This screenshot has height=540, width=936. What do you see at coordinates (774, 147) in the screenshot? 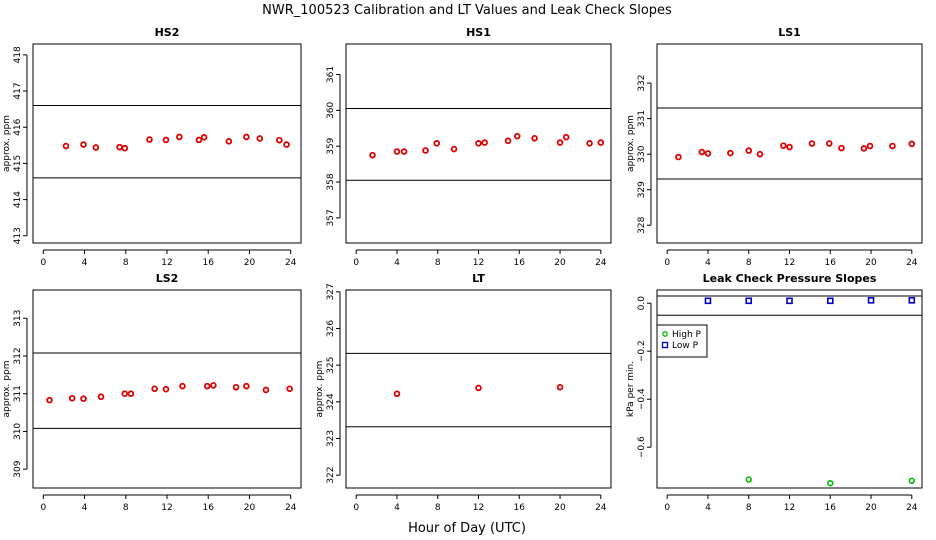
I see `chart-panel-3: LS1 0 4 8 12 16 20 24 328 329 330 331 332 approx. ppm` at bounding box center [774, 147].